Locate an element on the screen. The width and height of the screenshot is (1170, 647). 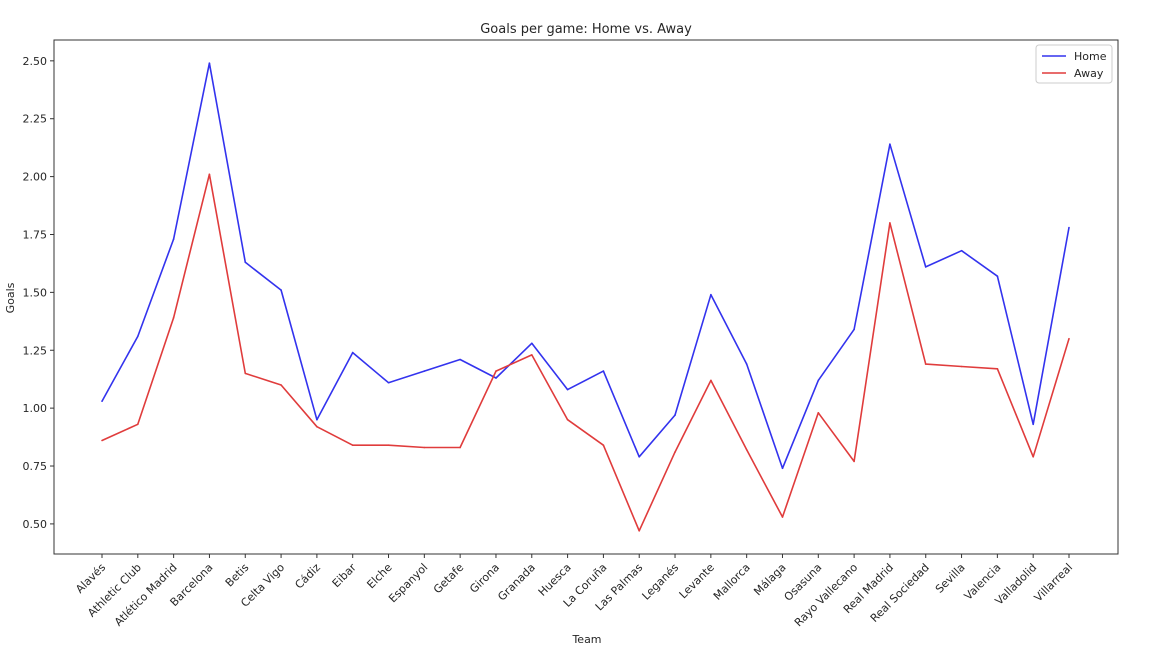
x-tick-label: Elche is located at coordinates (379, 576).